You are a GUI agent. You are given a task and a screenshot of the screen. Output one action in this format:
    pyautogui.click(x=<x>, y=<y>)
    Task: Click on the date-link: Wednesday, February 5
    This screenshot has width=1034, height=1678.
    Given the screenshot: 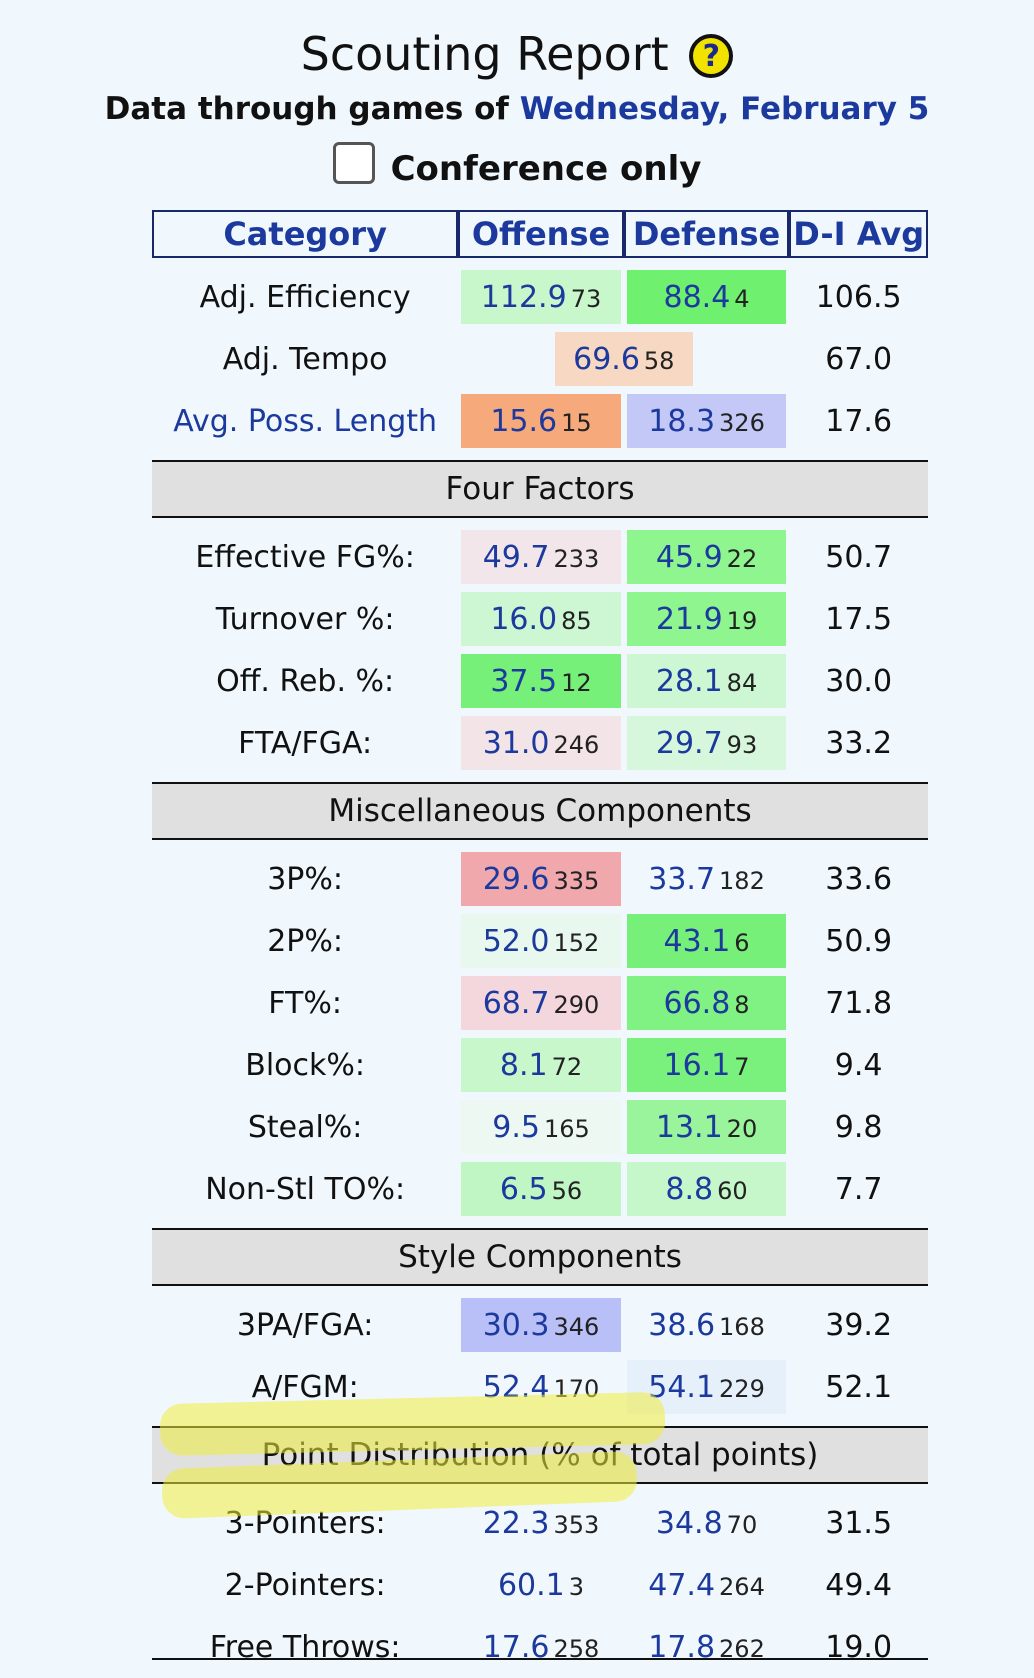 What is the action you would take?
    pyautogui.click(x=724, y=109)
    